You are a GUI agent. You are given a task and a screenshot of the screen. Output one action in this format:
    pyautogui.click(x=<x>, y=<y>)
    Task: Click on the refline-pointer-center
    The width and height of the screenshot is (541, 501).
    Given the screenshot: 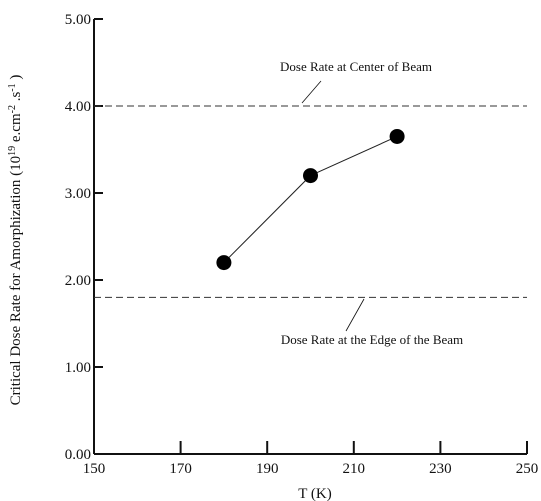 What is the action you would take?
    pyautogui.click(x=311, y=92)
    